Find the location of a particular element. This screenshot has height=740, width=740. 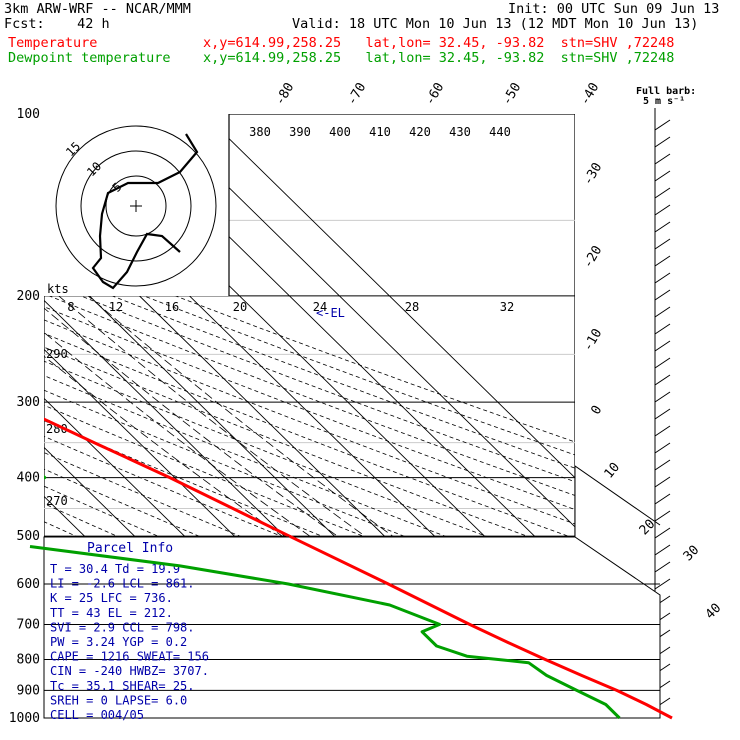

isotherm-label: -10 is located at coordinates (593, 340).